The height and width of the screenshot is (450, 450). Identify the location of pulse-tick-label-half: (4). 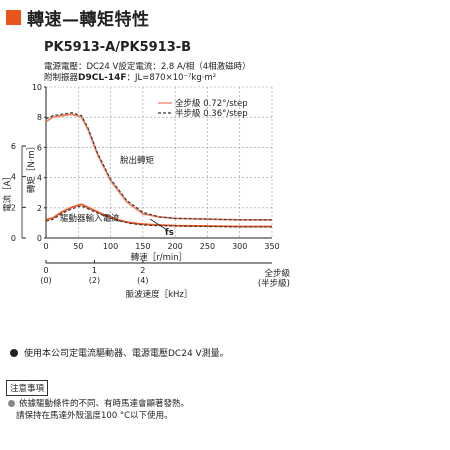
(142, 280).